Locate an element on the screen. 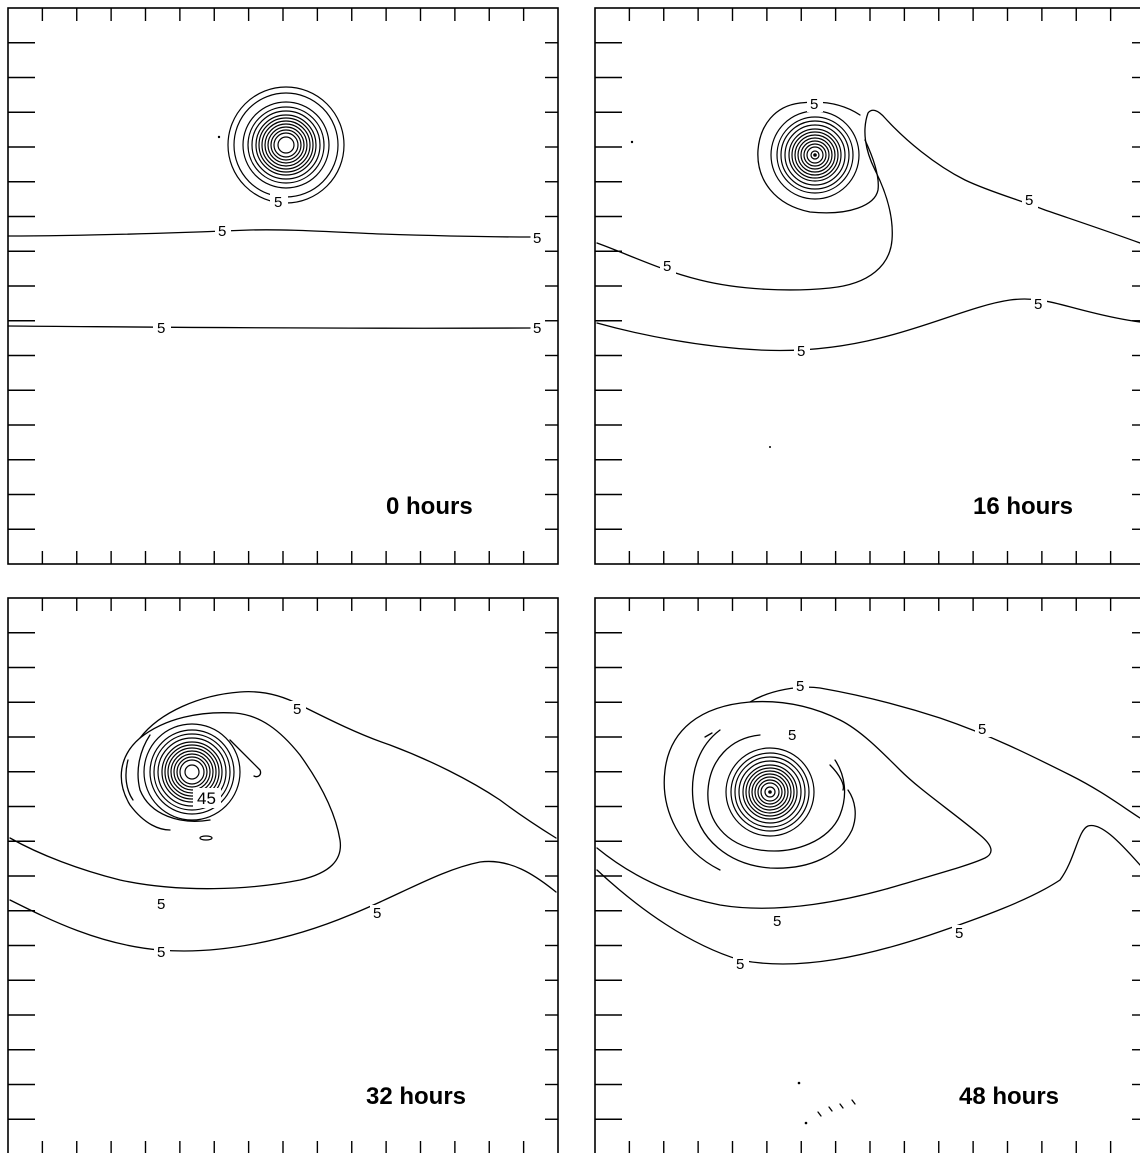 This screenshot has height=1153, width=1140. time-label: 48 hours is located at coordinates (1009, 1096).